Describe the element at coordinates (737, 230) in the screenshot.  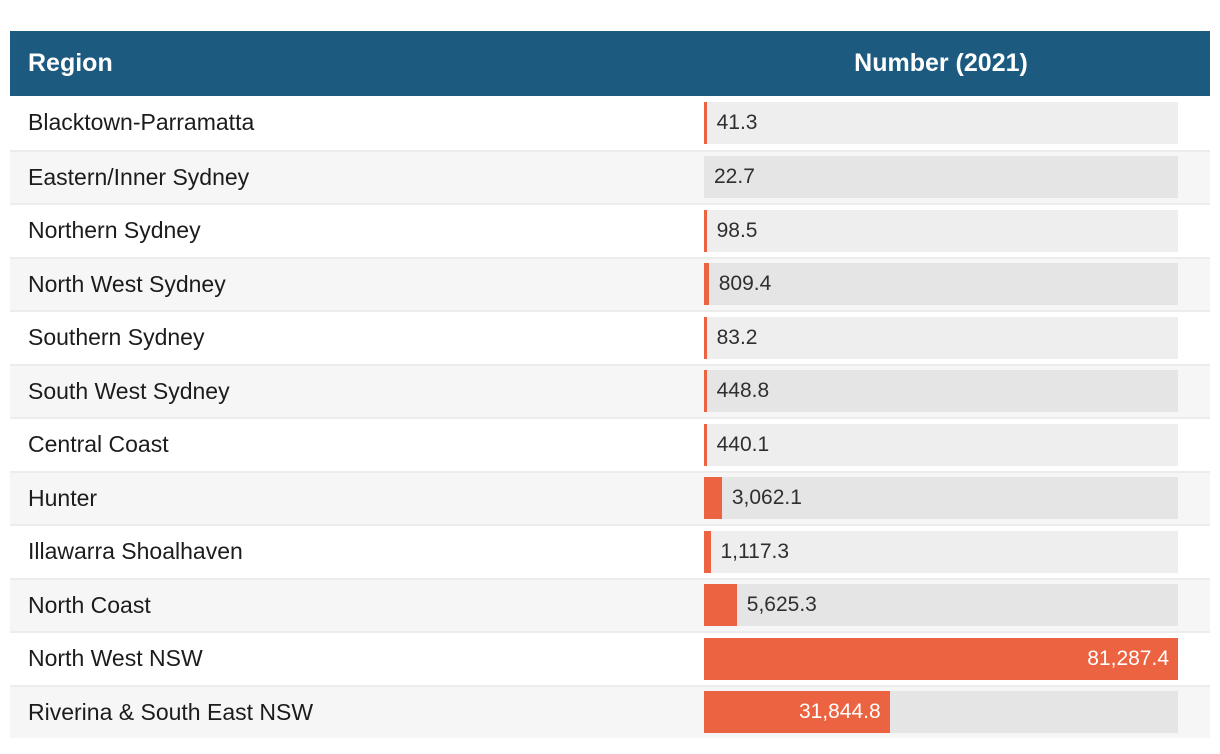
I see `value-label: 98.5` at that location.